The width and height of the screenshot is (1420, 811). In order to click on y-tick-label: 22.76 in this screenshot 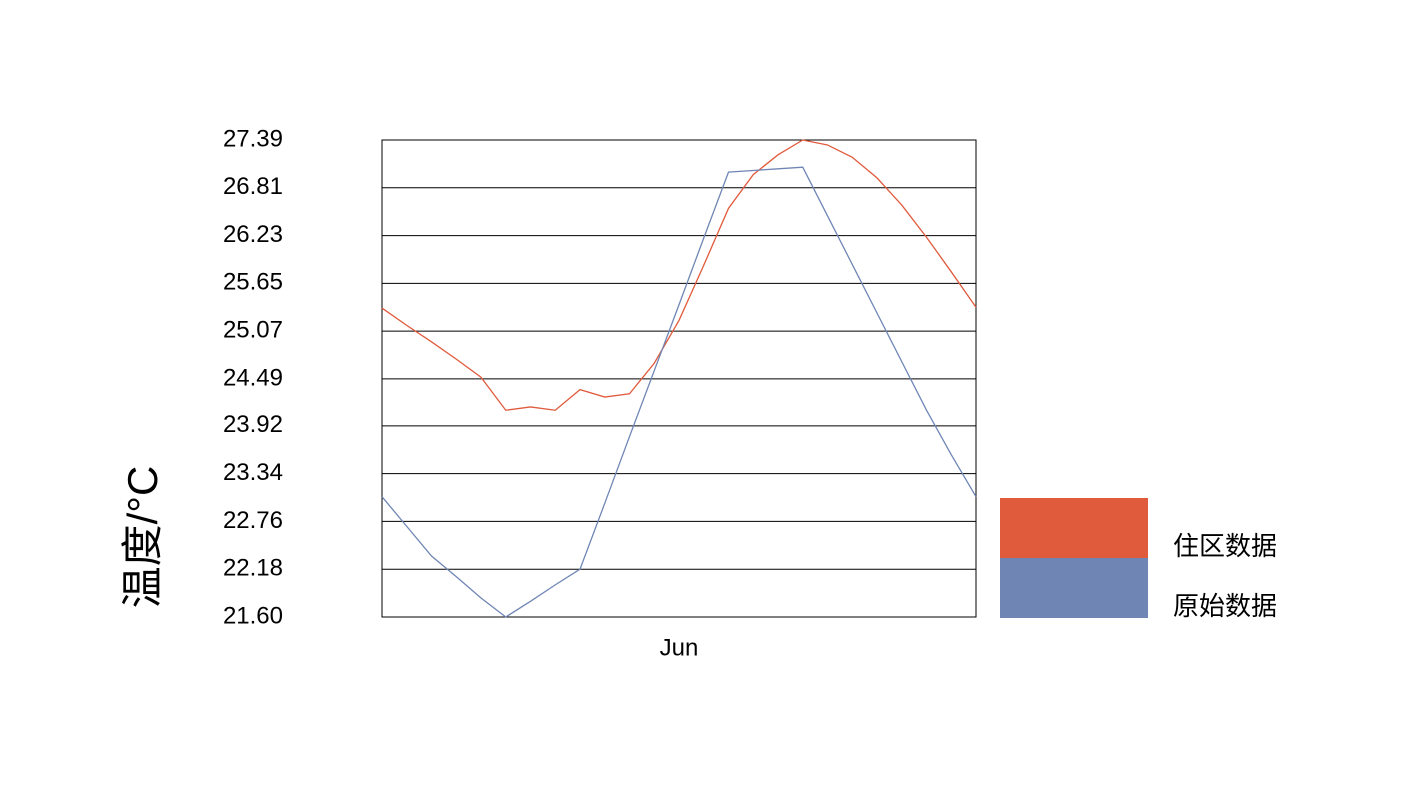, I will do `click(253, 520)`.